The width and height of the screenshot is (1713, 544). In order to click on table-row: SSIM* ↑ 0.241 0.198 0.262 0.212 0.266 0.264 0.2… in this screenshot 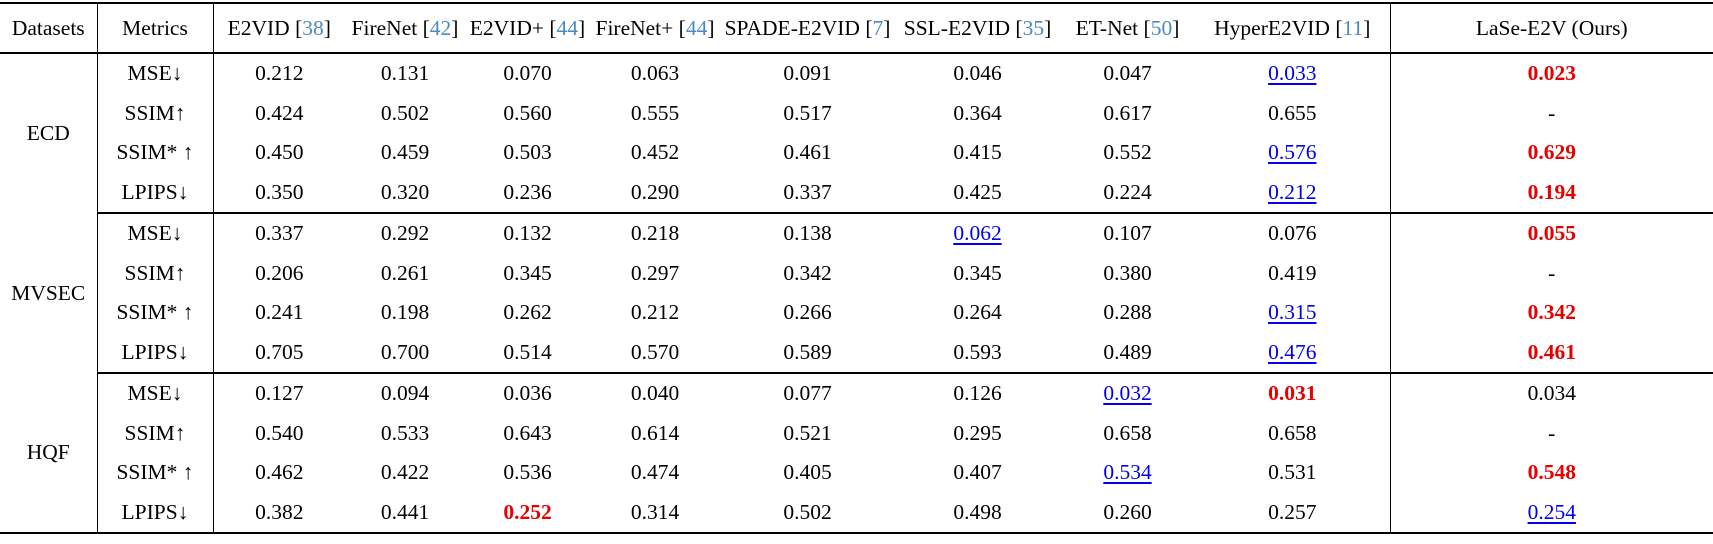, I will do `click(856, 313)`.